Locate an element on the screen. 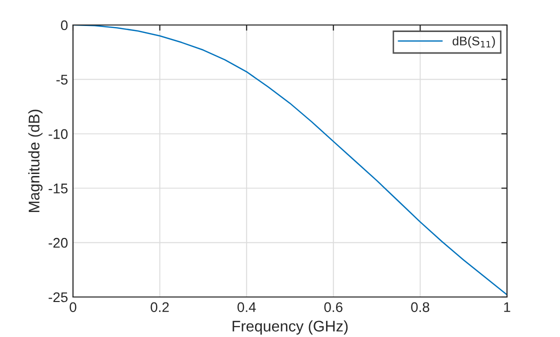  y-axis-title: Magnitude (dB) is located at coordinates (35, 161).